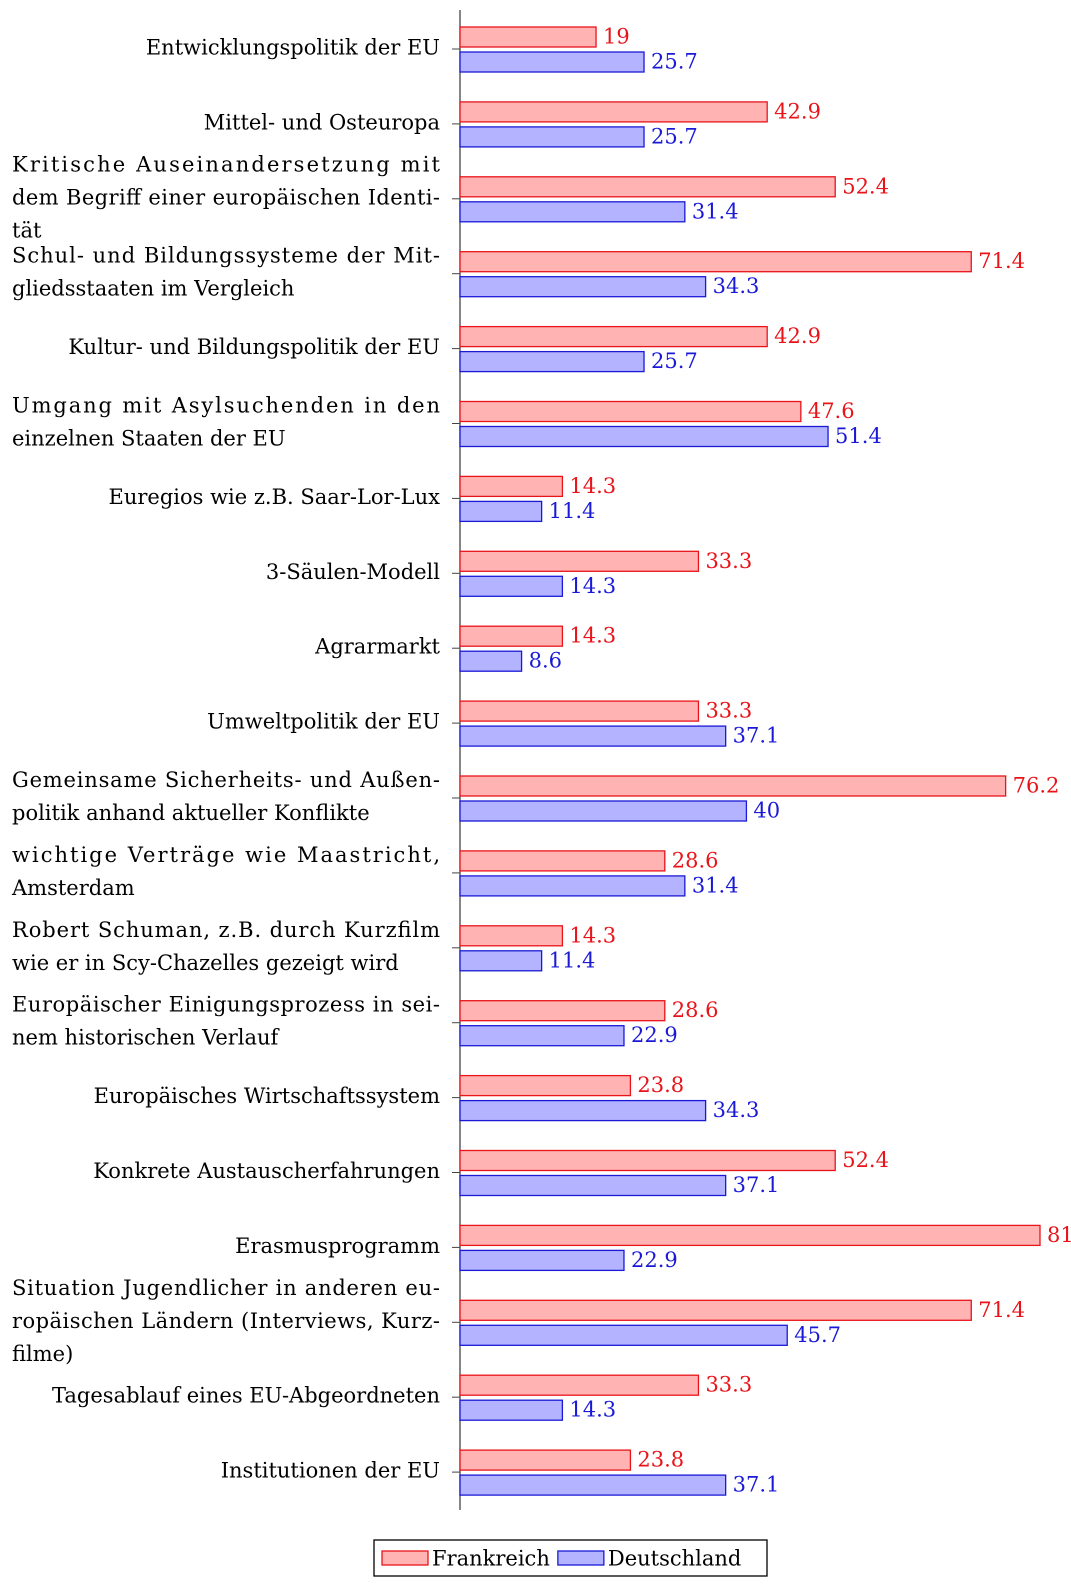  Describe the element at coordinates (226, 930) in the screenshot. I see `category-label: Robert Schuman, z.B. durch Kurzfilm` at that location.